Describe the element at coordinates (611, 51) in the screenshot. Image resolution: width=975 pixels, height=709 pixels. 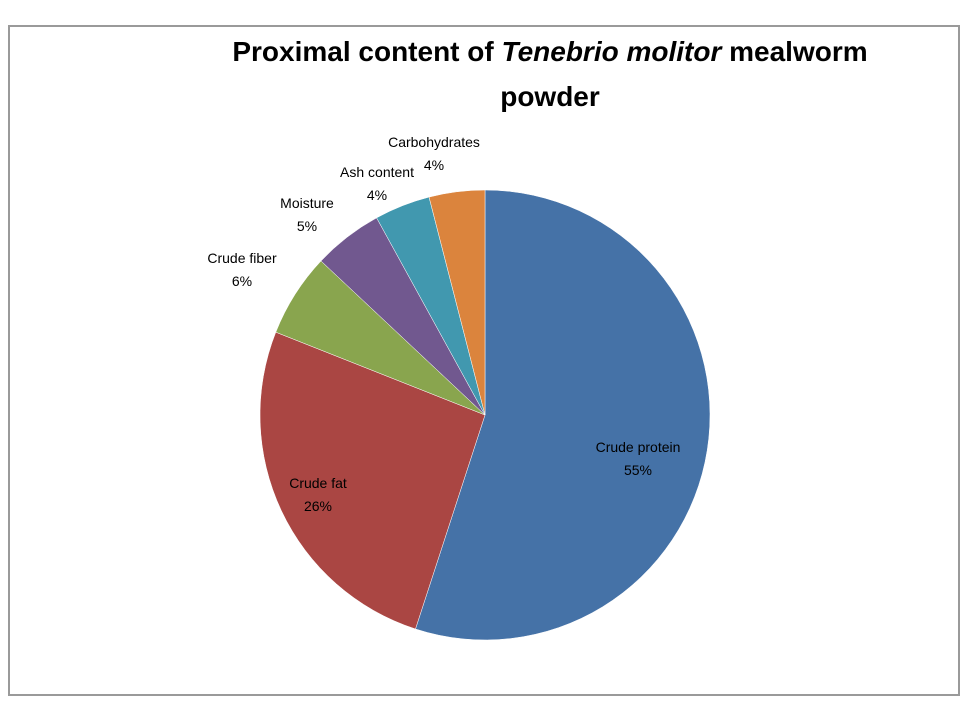
I see `title-species: Tenebrio molitor` at that location.